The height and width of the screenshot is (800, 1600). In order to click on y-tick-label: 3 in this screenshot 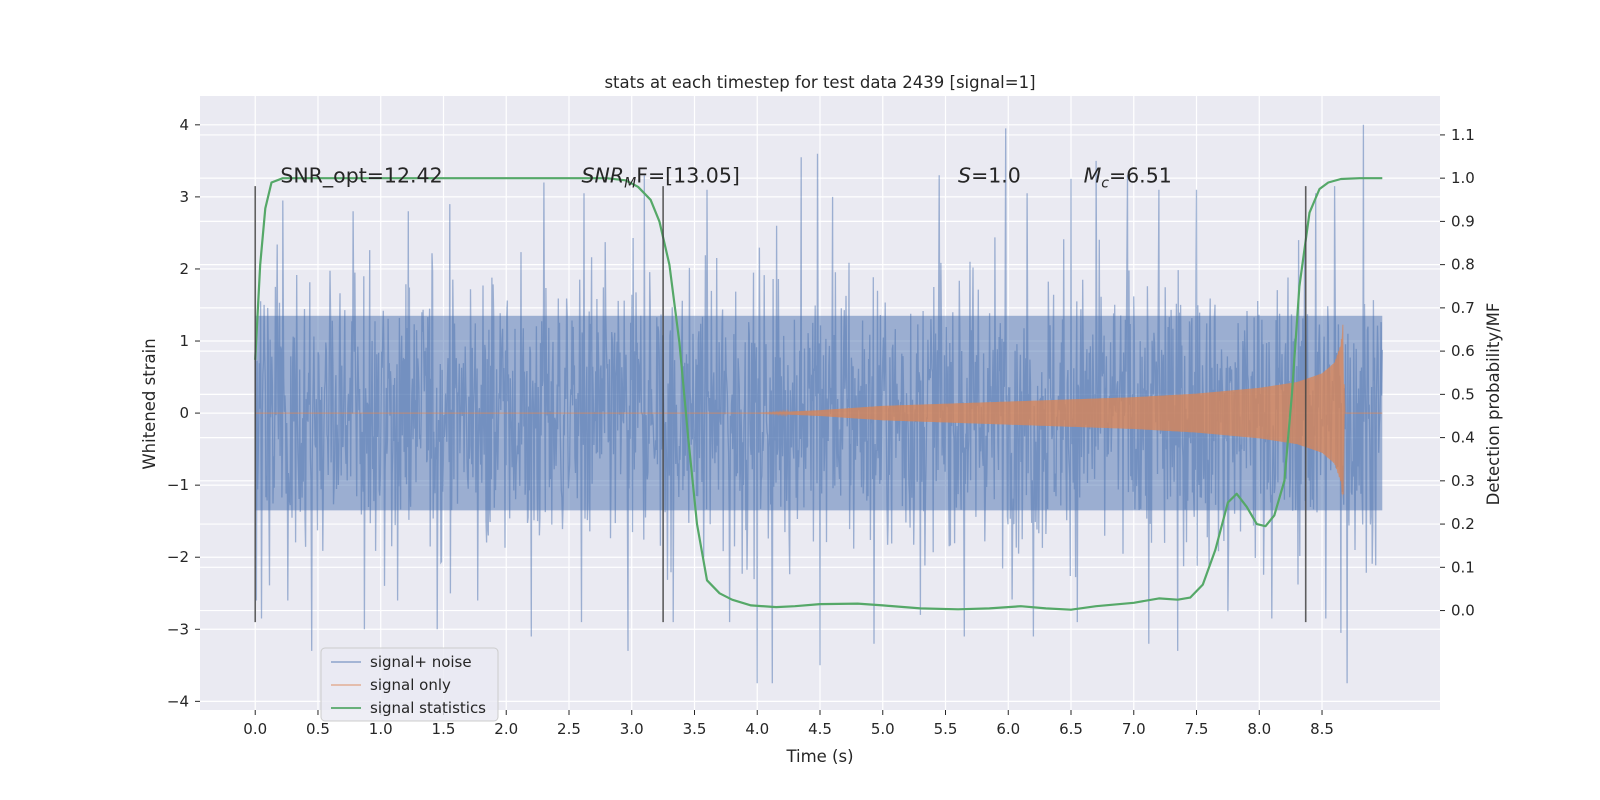, I will do `click(184, 197)`.